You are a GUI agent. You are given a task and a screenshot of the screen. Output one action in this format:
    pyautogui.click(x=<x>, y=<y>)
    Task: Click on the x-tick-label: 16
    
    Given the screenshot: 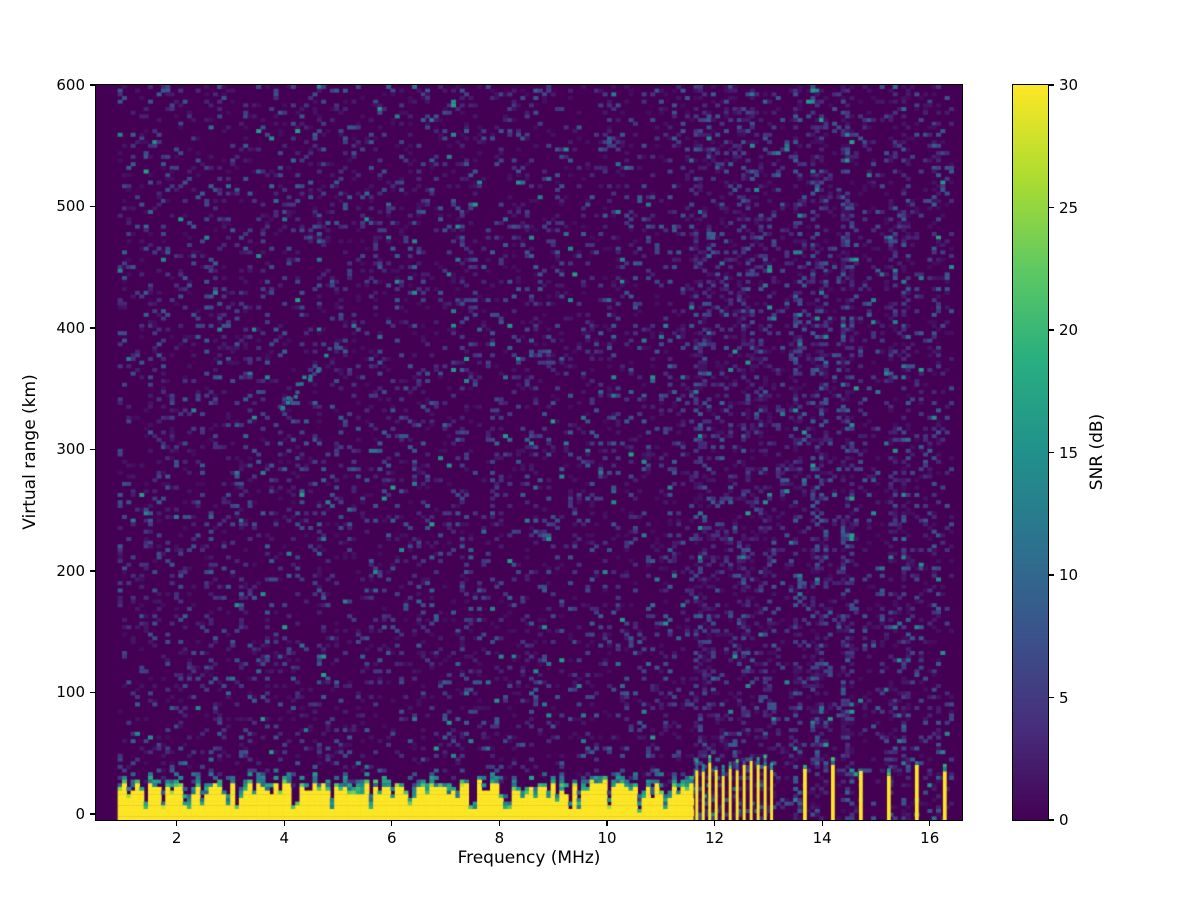 What is the action you would take?
    pyautogui.click(x=930, y=838)
    